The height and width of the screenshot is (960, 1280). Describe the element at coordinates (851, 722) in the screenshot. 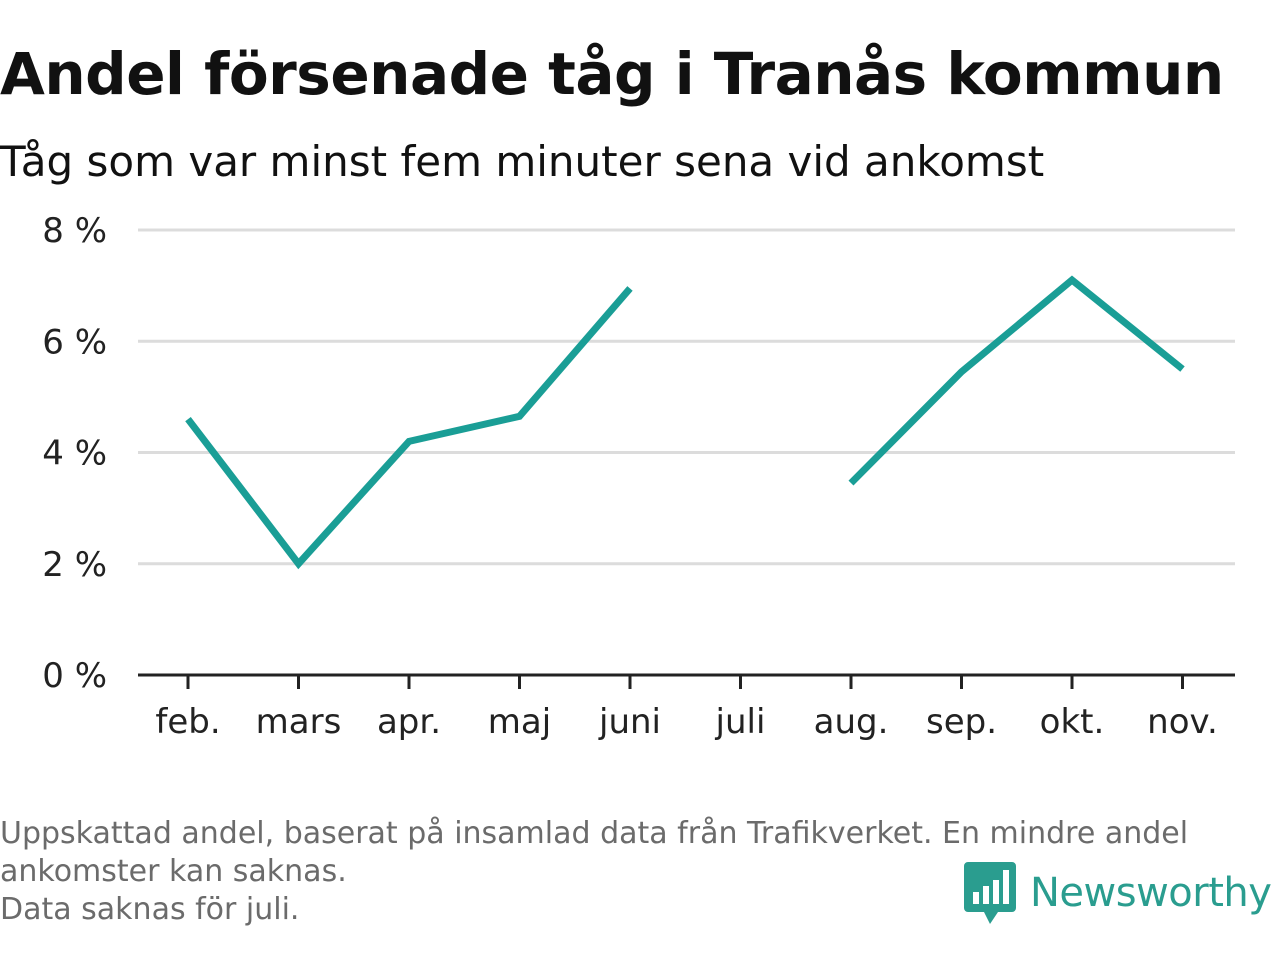

I see `x-tick-label: aug.` at that location.